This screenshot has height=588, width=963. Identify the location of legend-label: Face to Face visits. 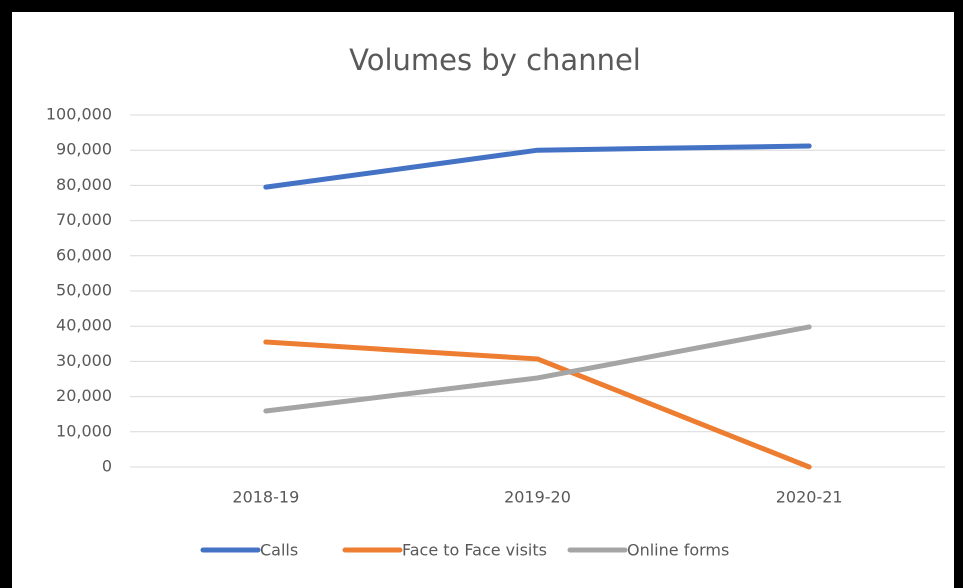
(474, 550).